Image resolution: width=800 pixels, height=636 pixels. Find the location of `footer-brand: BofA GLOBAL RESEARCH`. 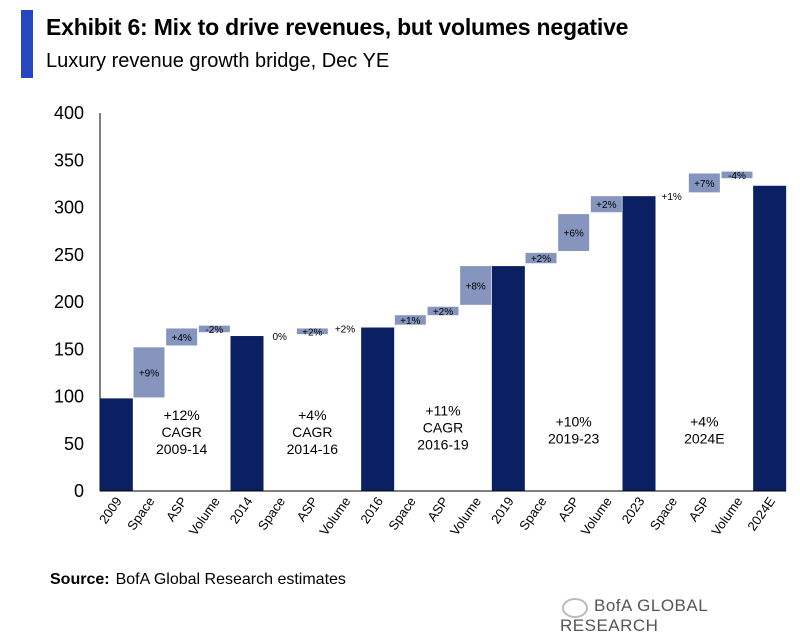

footer-brand: BofA GLOBAL RESEARCH is located at coordinates (680, 616).